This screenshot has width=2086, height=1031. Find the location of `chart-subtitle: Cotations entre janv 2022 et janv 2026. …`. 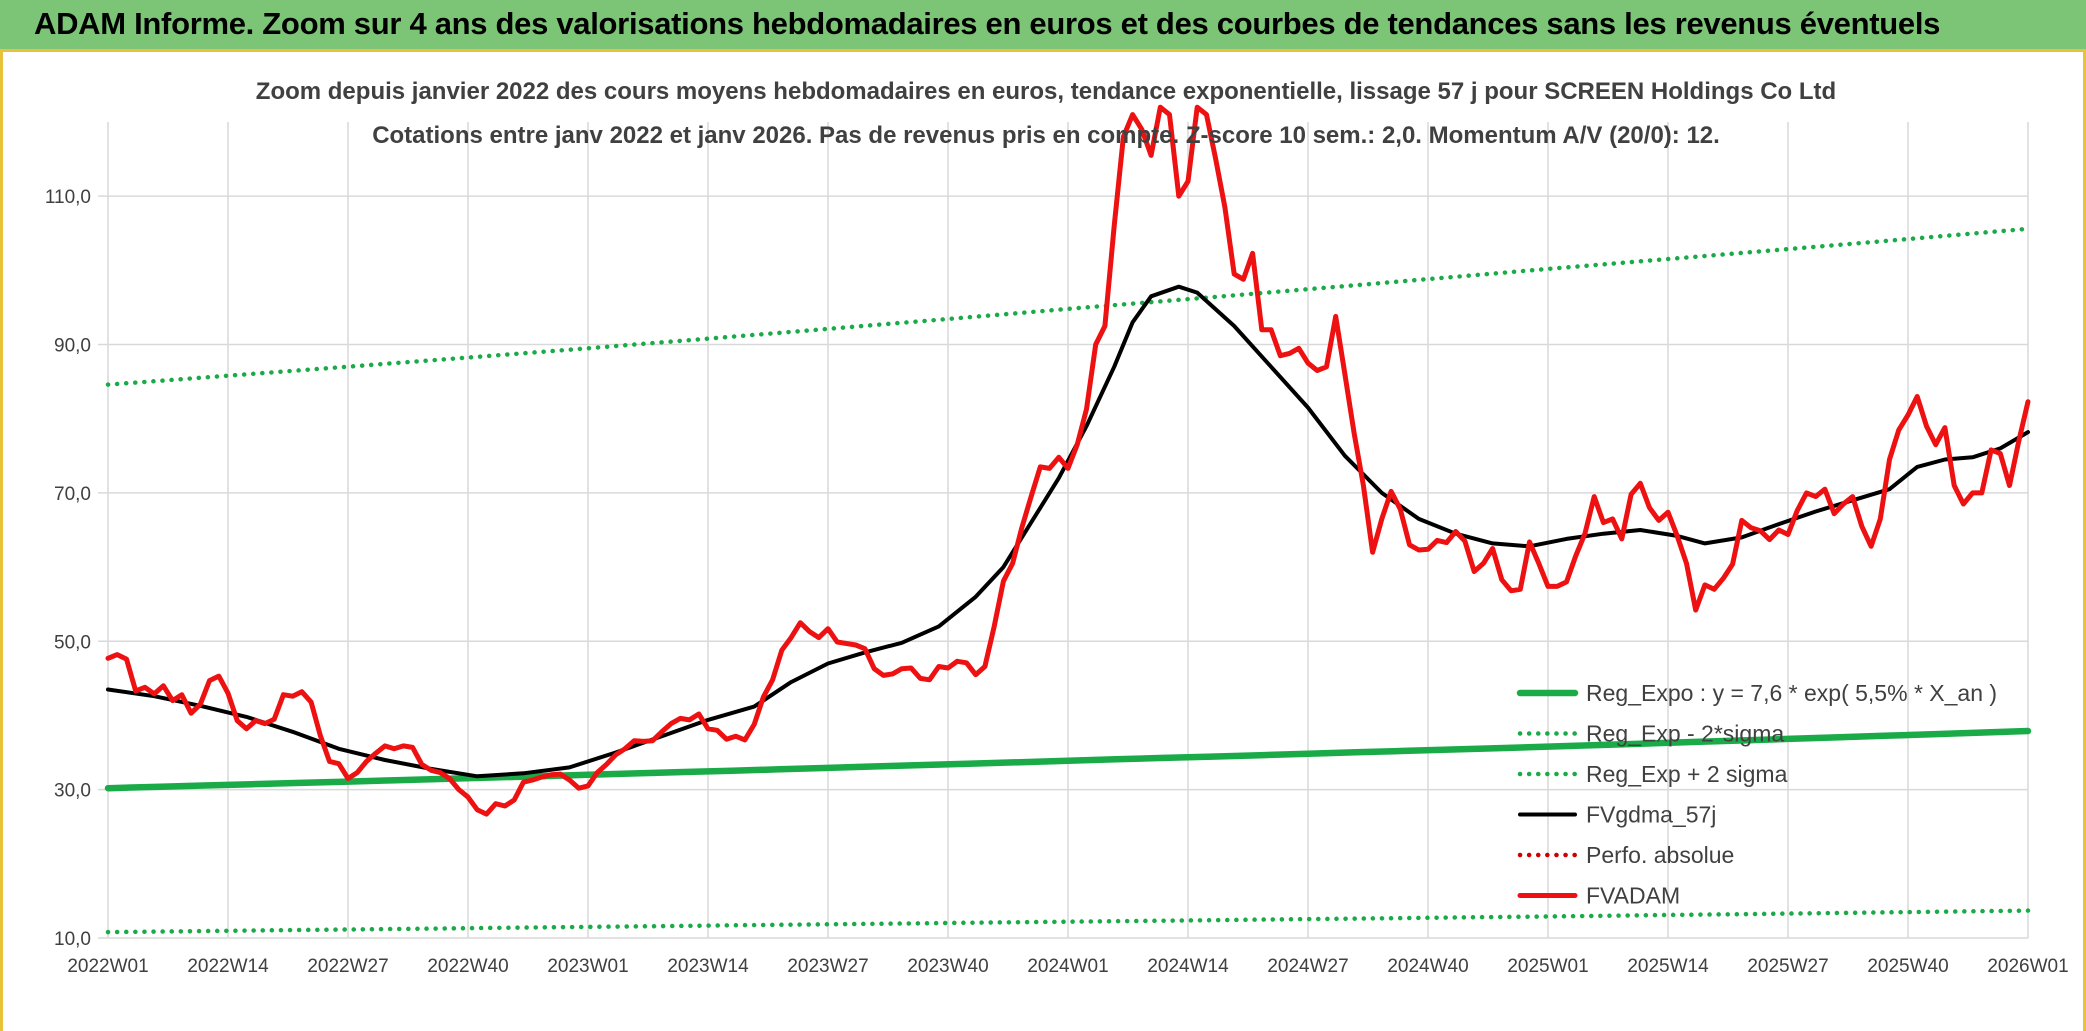

chart-subtitle: Cotations entre janv 2022 et janv 2026. … is located at coordinates (1046, 135).